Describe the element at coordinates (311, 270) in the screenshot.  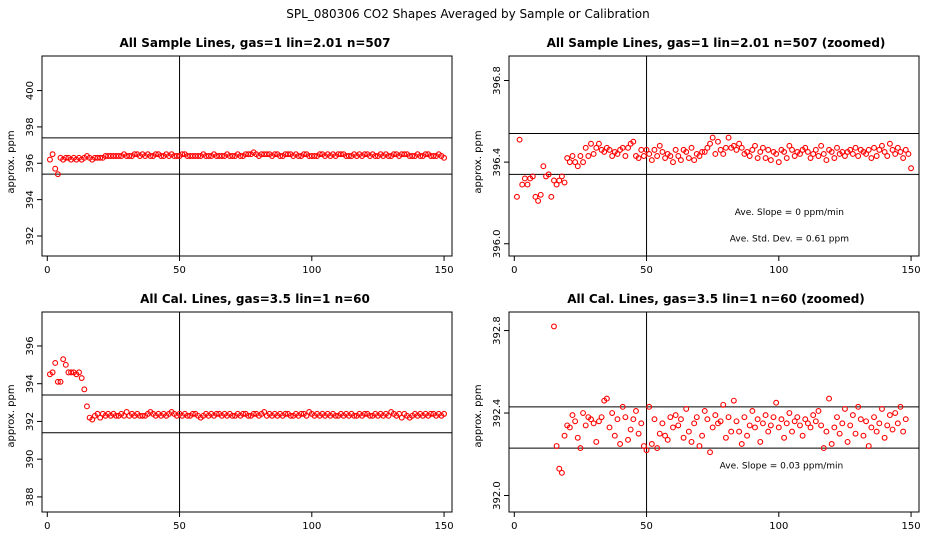
I see `x-tick-label: 100` at that location.